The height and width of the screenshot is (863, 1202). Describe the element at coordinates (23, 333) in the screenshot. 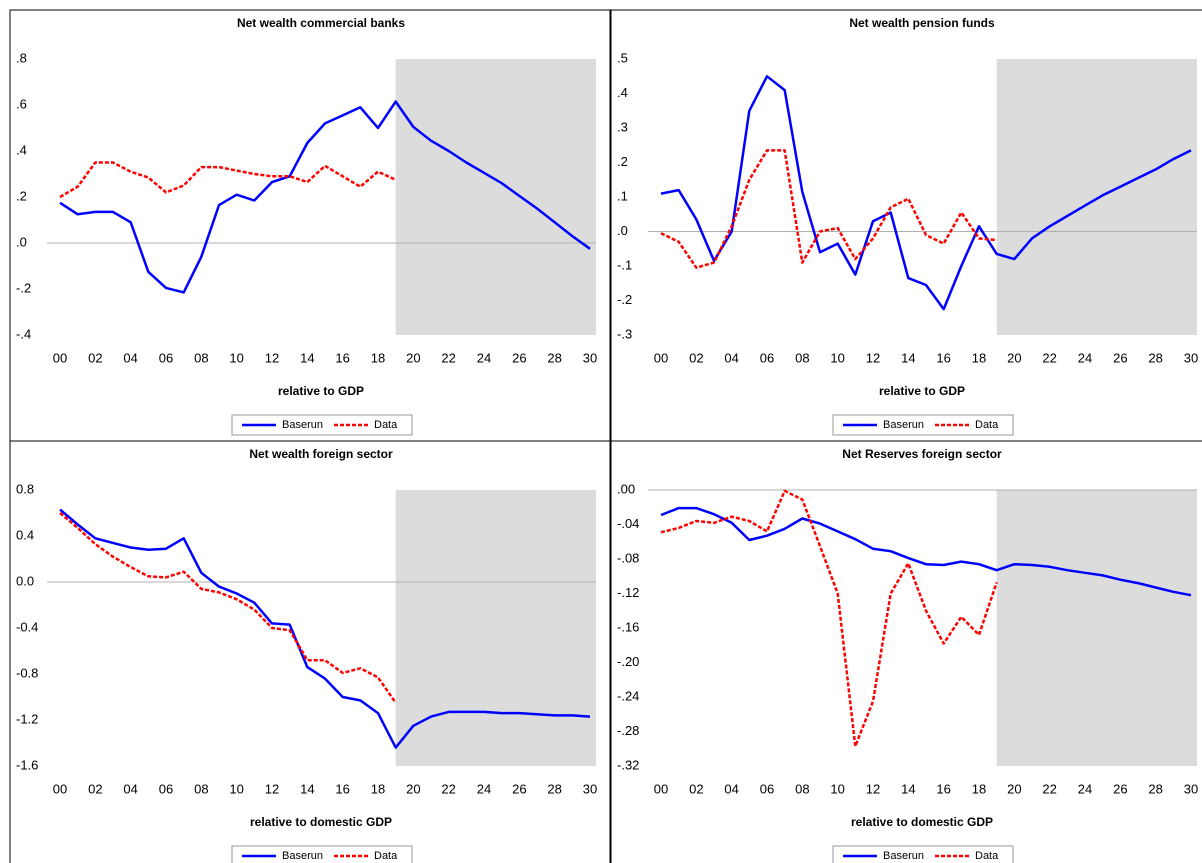

I see `y-tick-label: -.4` at that location.